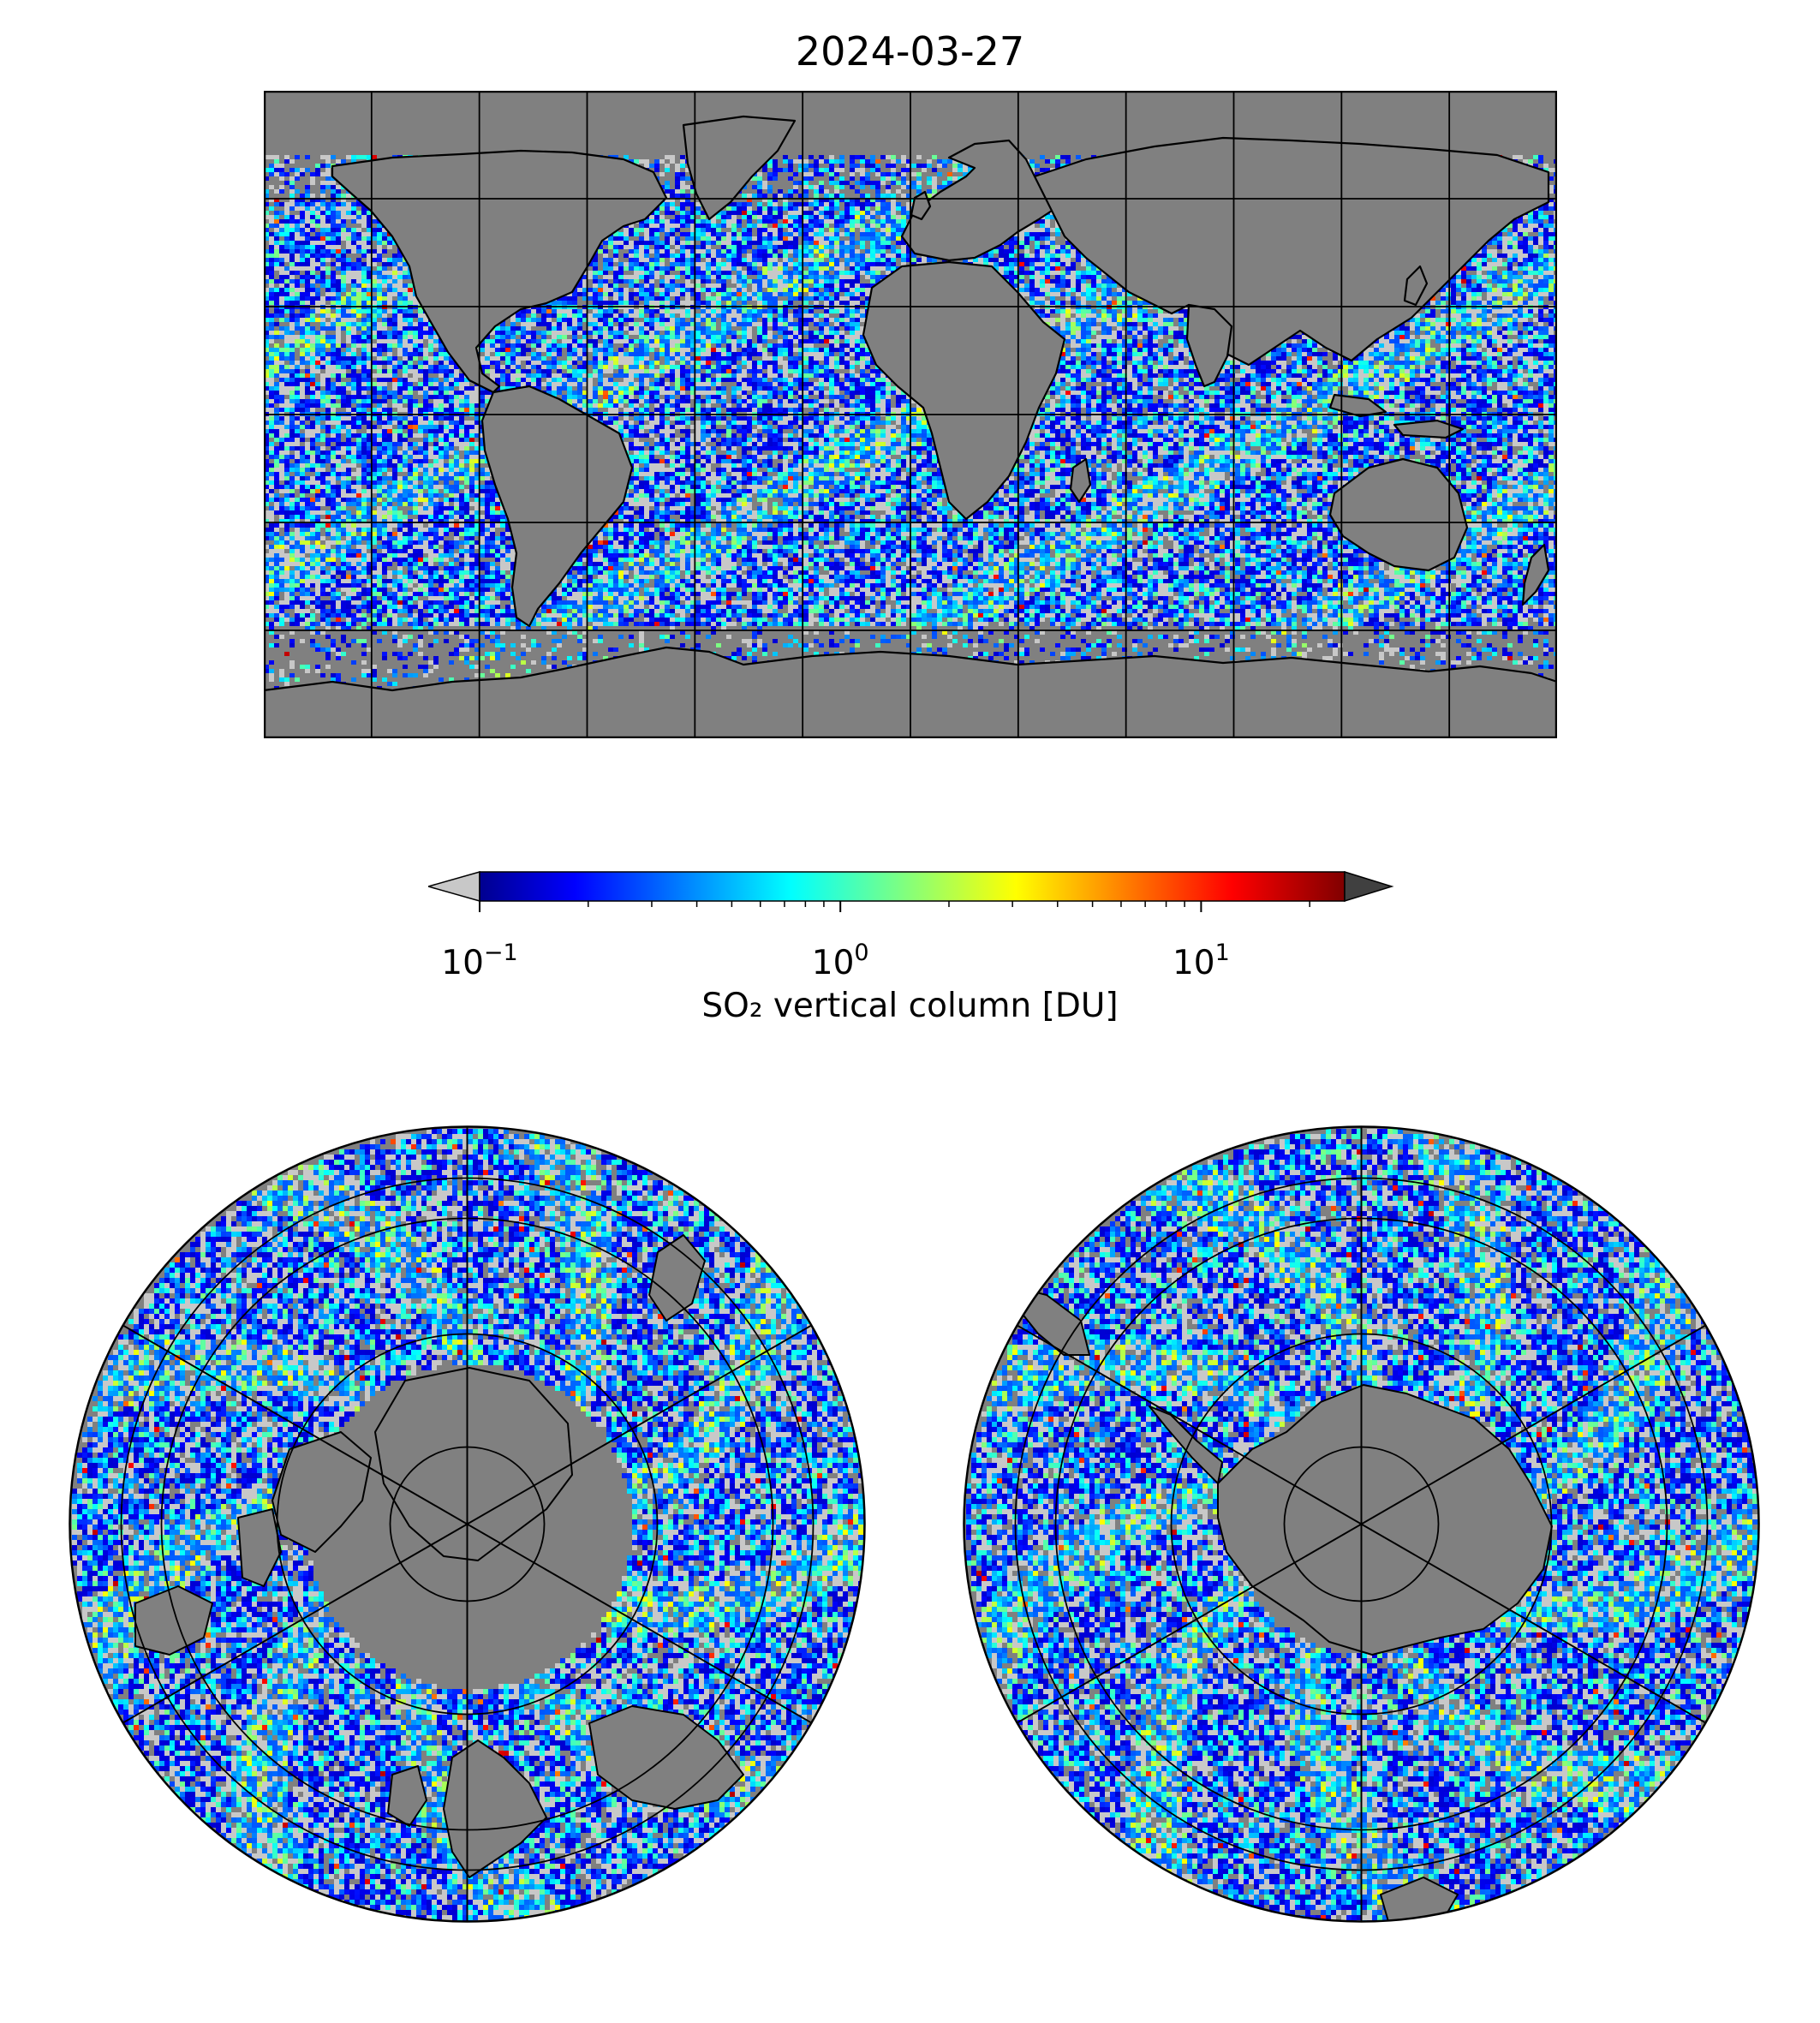 The width and height of the screenshot is (1820, 2023). Describe the element at coordinates (910, 51) in the screenshot. I see `figure-title: 2024-03-27` at that location.